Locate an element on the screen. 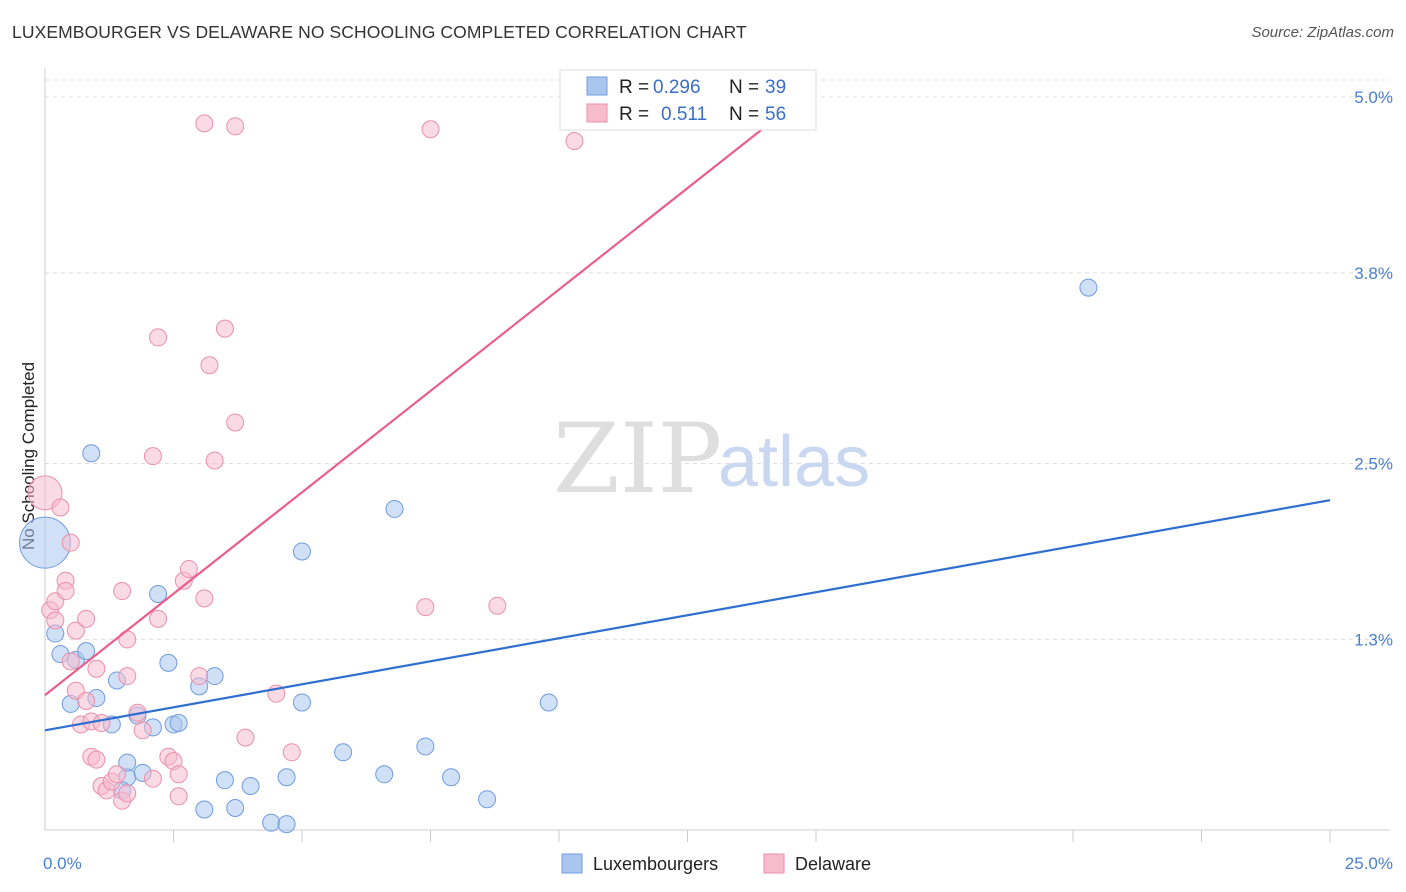  y-tick-labels: 1.3% 2.5% 3.8% 5.0% is located at coordinates (1373, 368).